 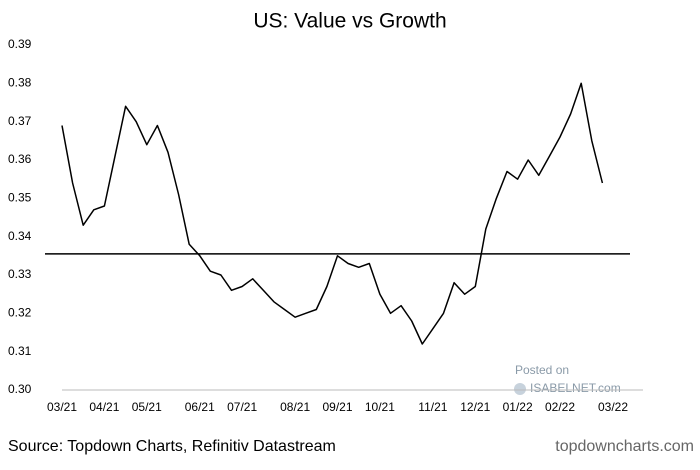 What do you see at coordinates (624, 446) in the screenshot?
I see `credit: topdowncharts.com` at bounding box center [624, 446].